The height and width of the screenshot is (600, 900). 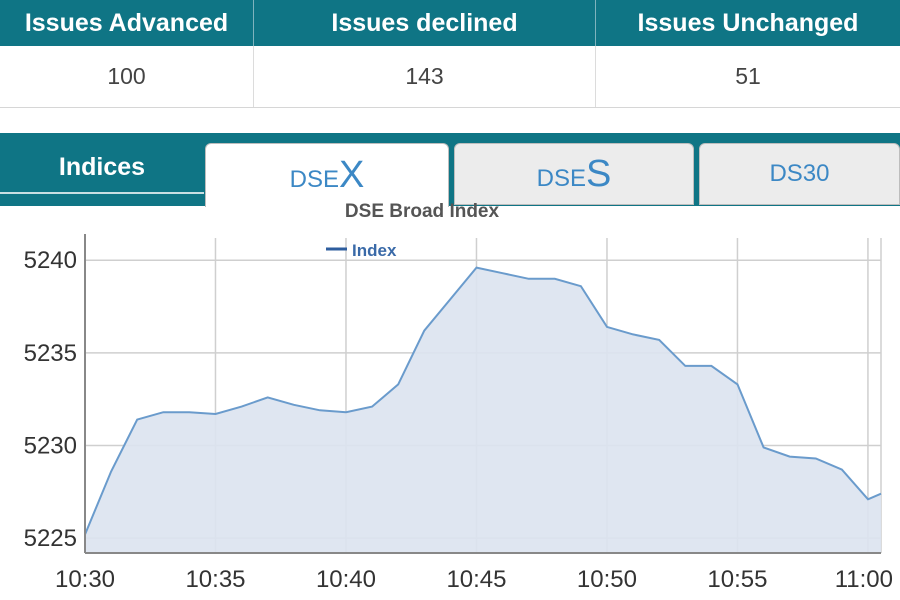 I want to click on issues-unchanged-value: 51, so click(x=748, y=76).